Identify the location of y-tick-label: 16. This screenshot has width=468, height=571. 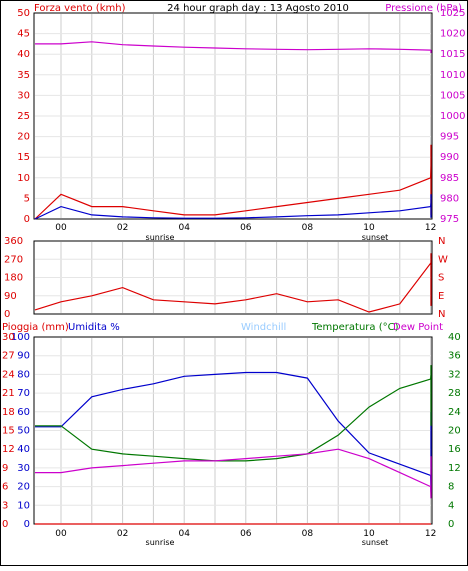
(454, 449).